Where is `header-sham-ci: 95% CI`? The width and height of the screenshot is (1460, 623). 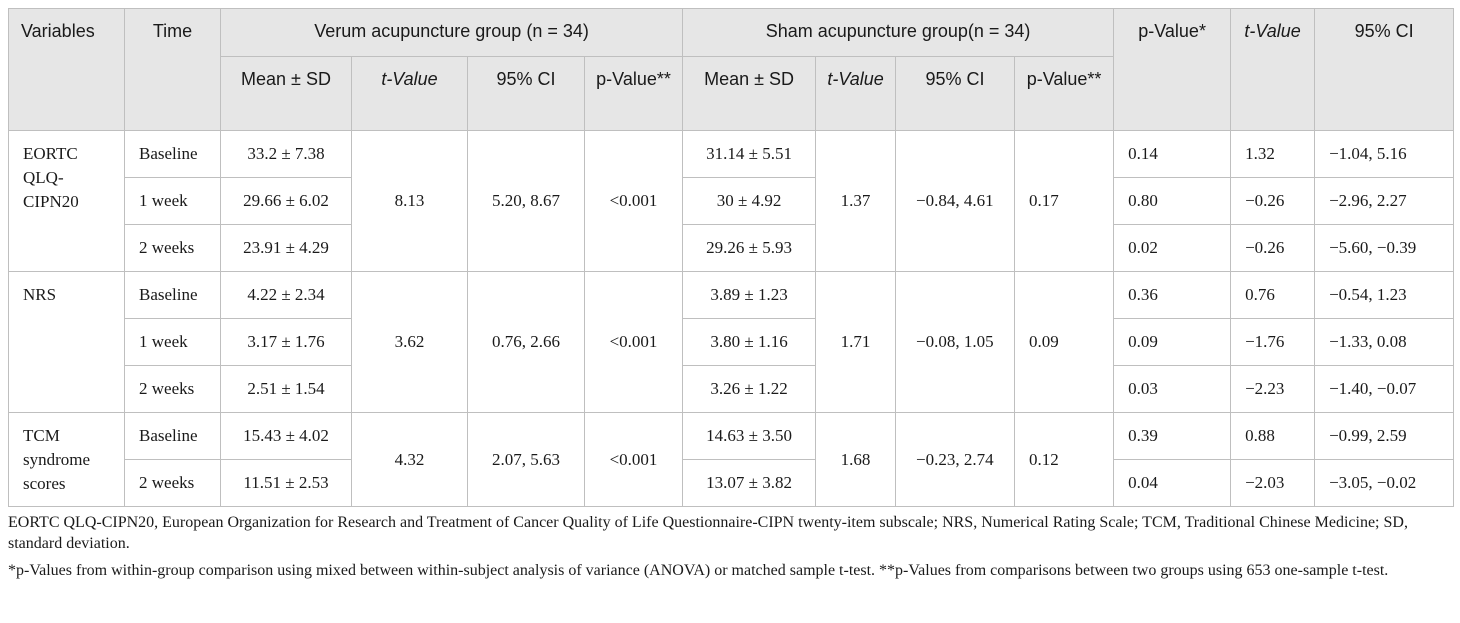 header-sham-ci: 95% CI is located at coordinates (955, 93).